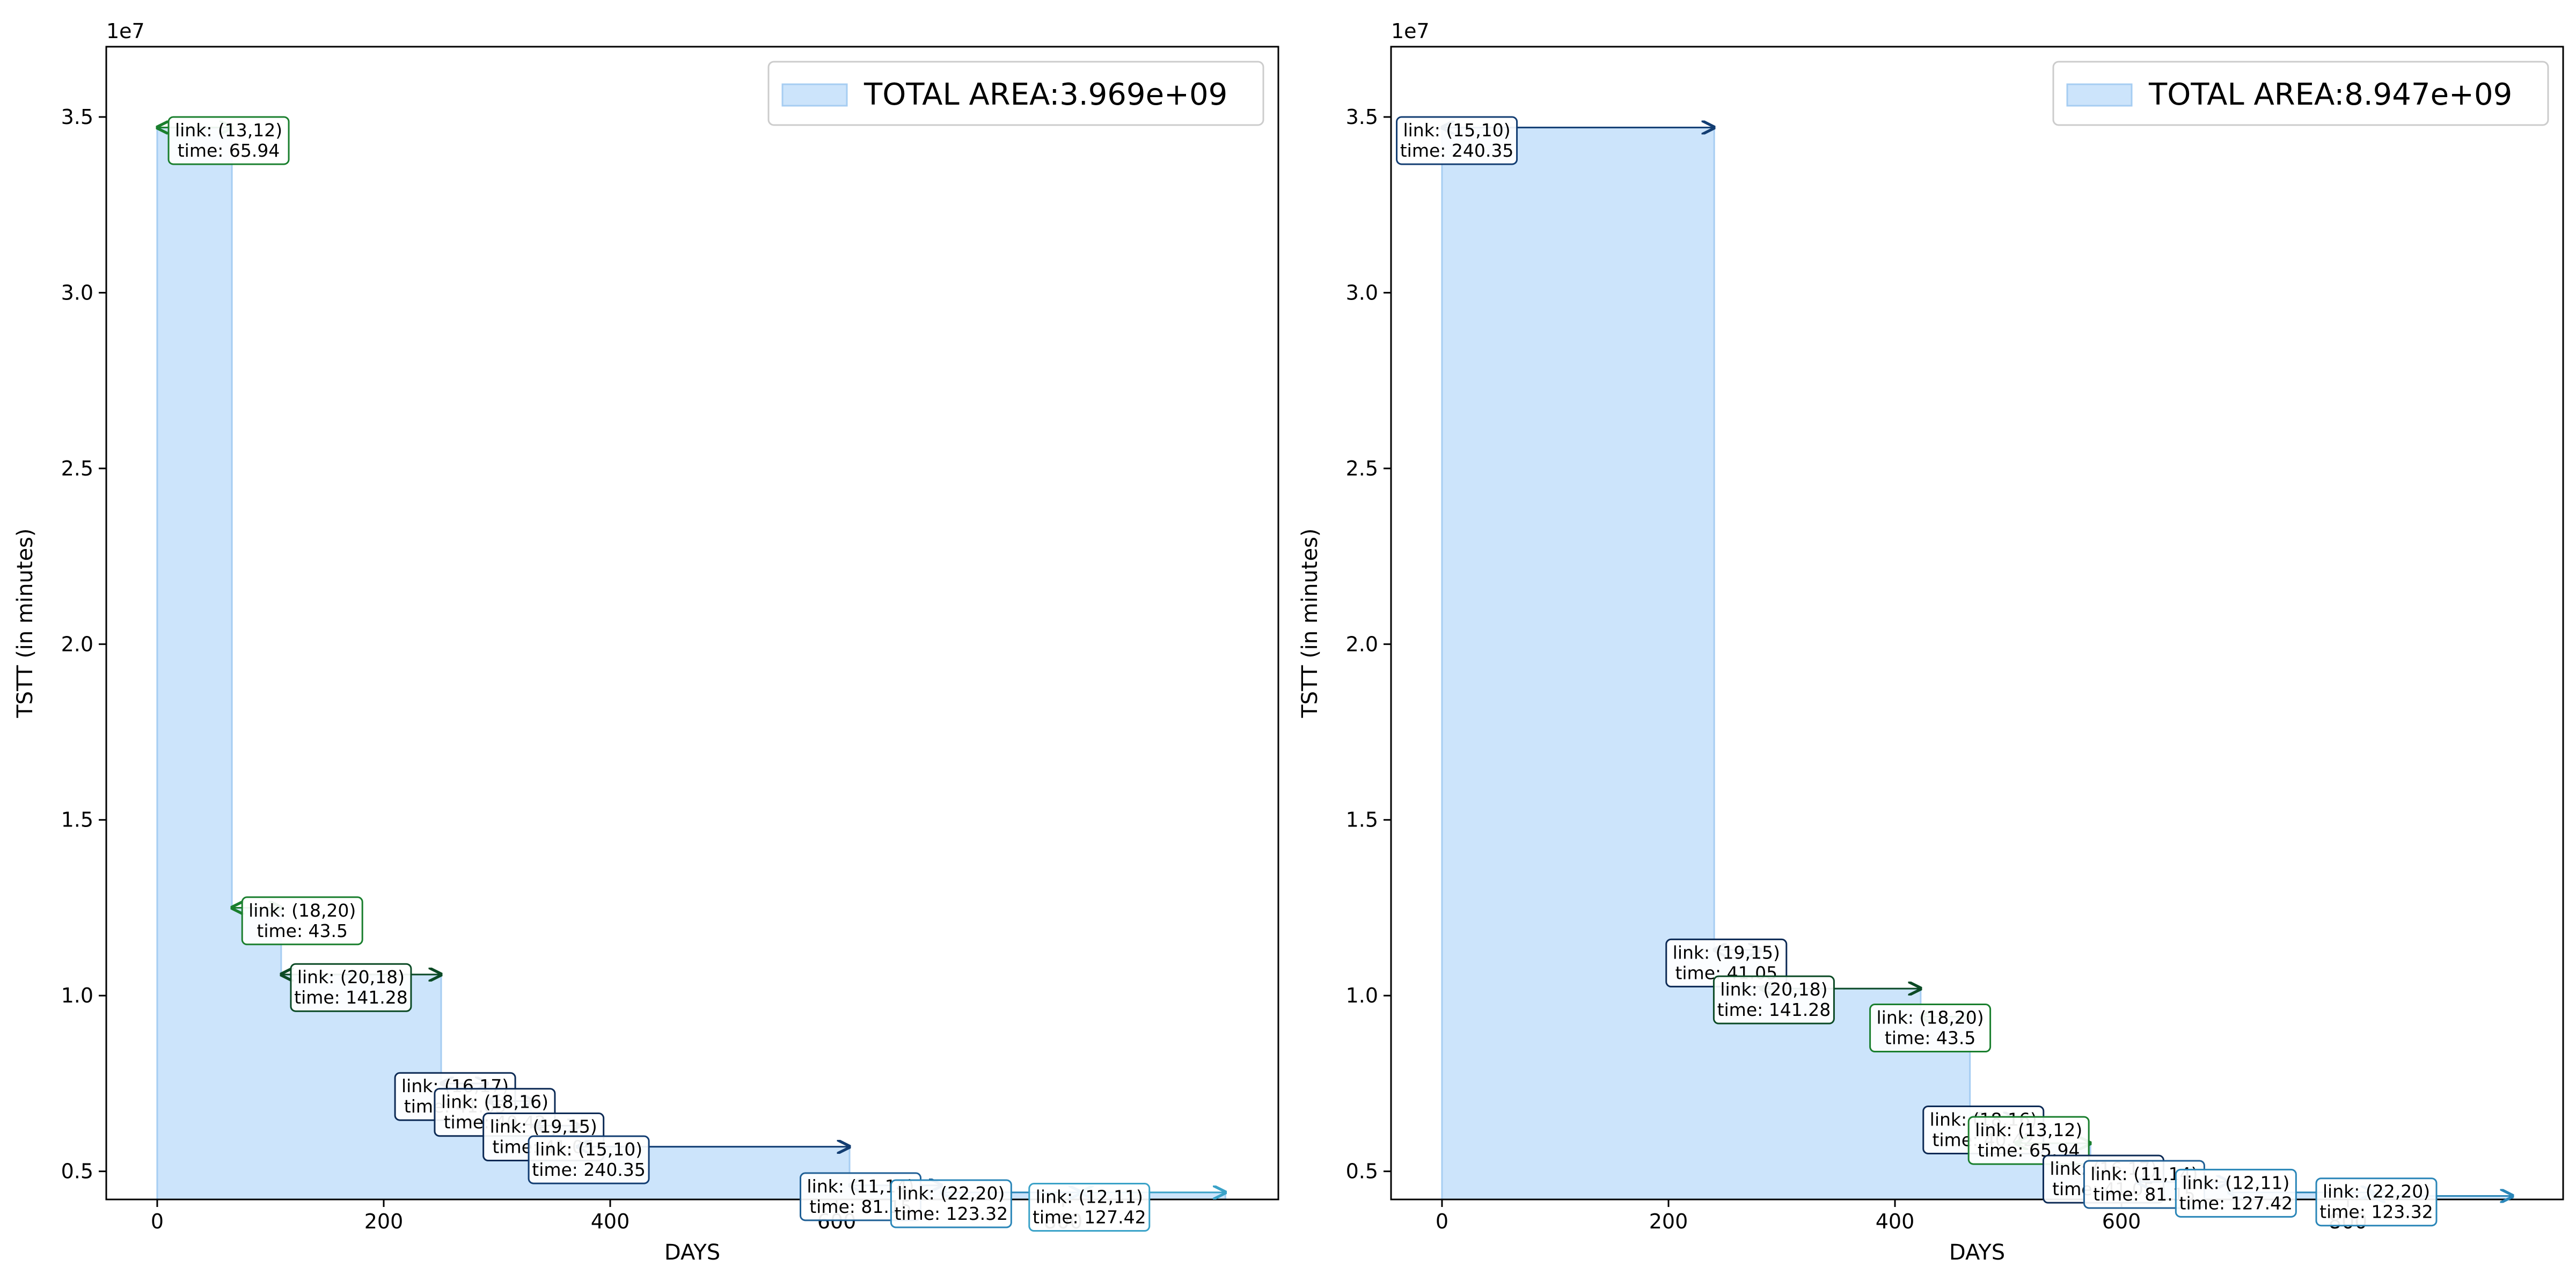  I want to click on annotation-time-text: time: 65.94, so click(229, 150).